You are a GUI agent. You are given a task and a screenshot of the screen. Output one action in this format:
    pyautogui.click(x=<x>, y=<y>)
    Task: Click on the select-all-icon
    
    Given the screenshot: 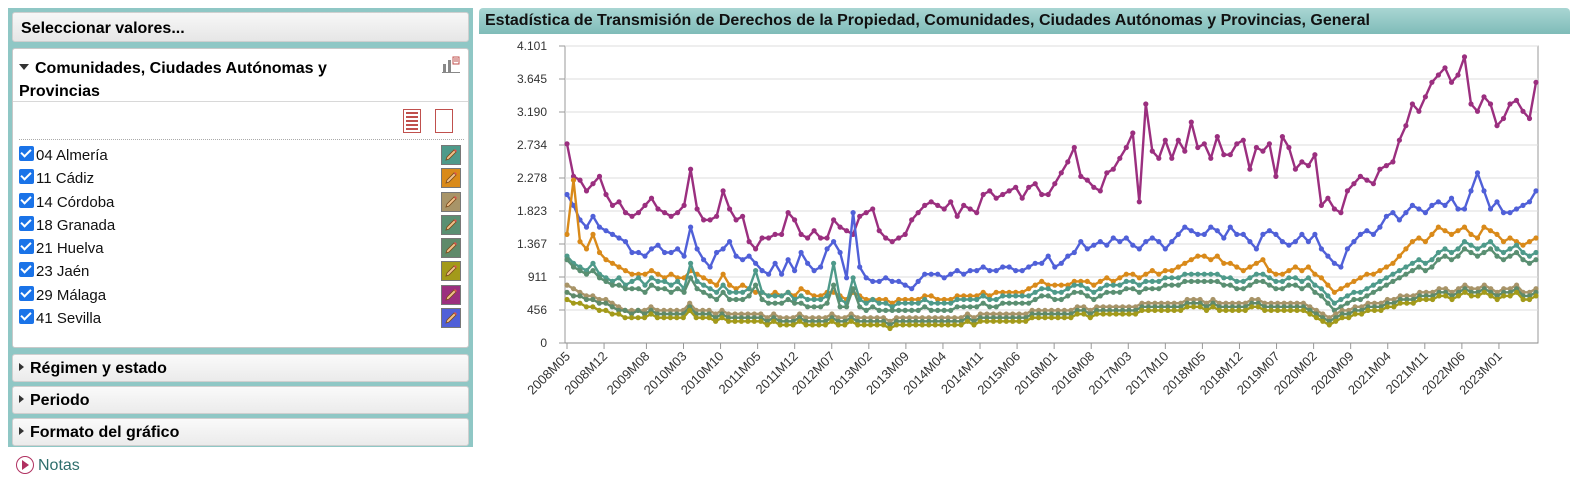 What is the action you would take?
    pyautogui.click(x=412, y=121)
    